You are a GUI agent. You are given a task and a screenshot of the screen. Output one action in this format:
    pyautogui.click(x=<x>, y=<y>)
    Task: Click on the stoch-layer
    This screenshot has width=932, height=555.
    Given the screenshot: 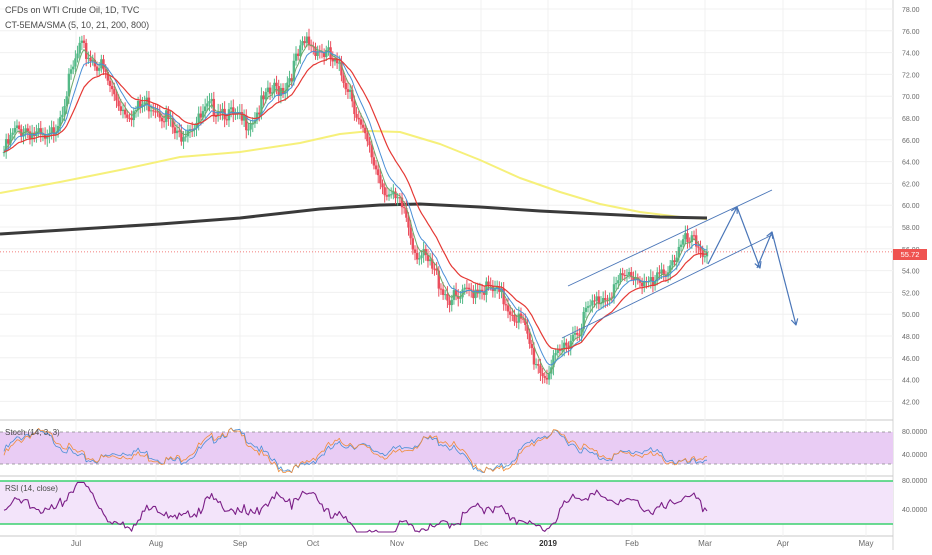 What is the action you would take?
    pyautogui.click(x=446, y=450)
    